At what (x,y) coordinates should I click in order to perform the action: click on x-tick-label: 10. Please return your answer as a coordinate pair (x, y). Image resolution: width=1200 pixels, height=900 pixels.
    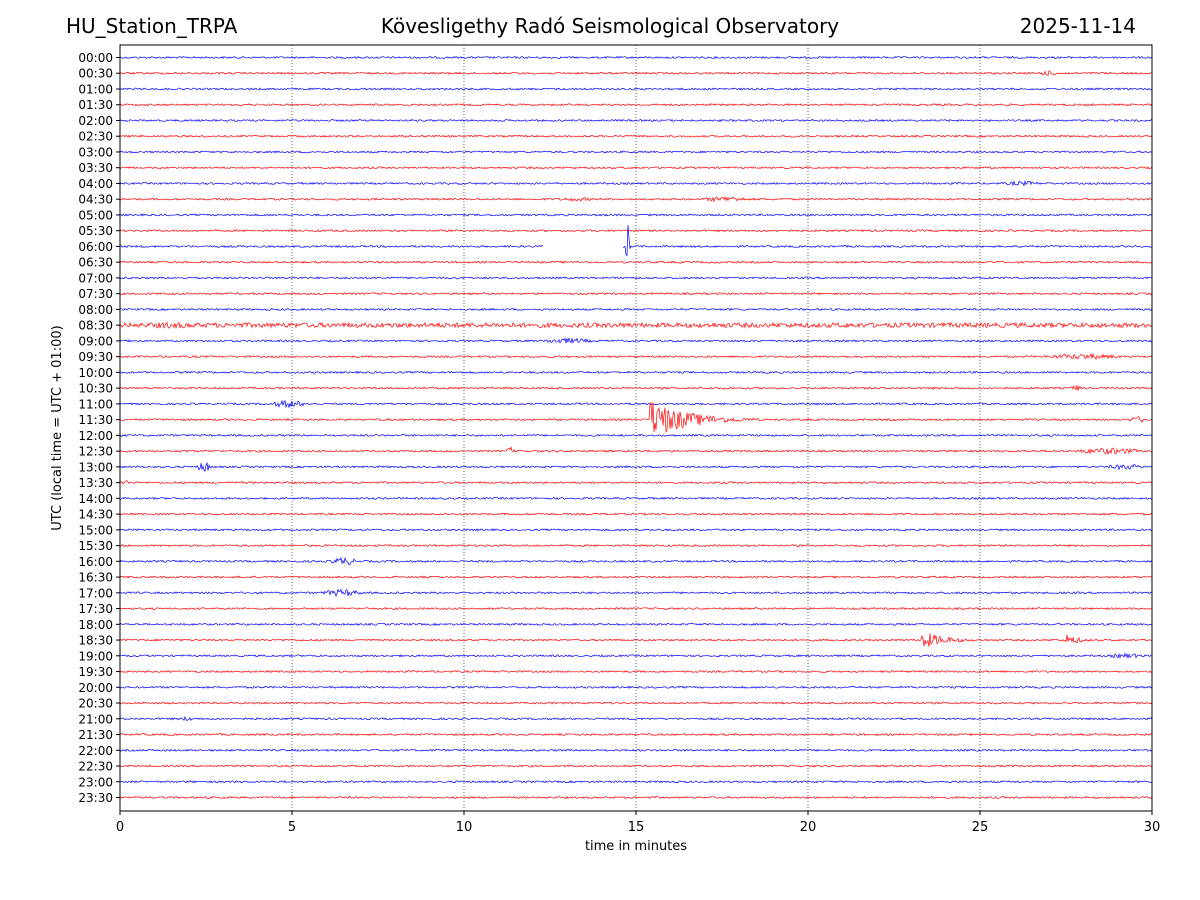
    Looking at the image, I should click on (464, 827).